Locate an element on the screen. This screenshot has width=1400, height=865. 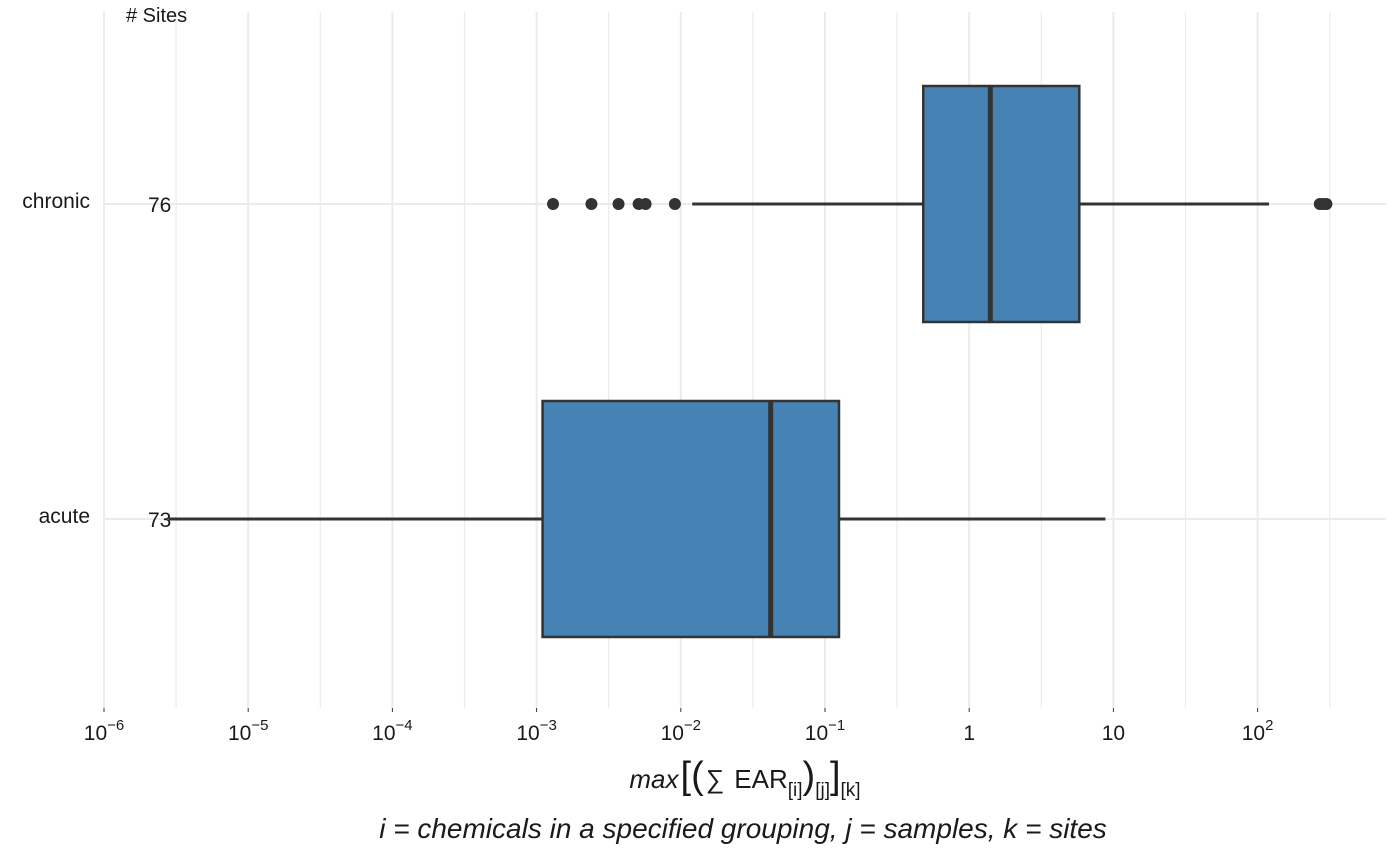
x-tick-label: 10⁻¹ is located at coordinates (825, 731).